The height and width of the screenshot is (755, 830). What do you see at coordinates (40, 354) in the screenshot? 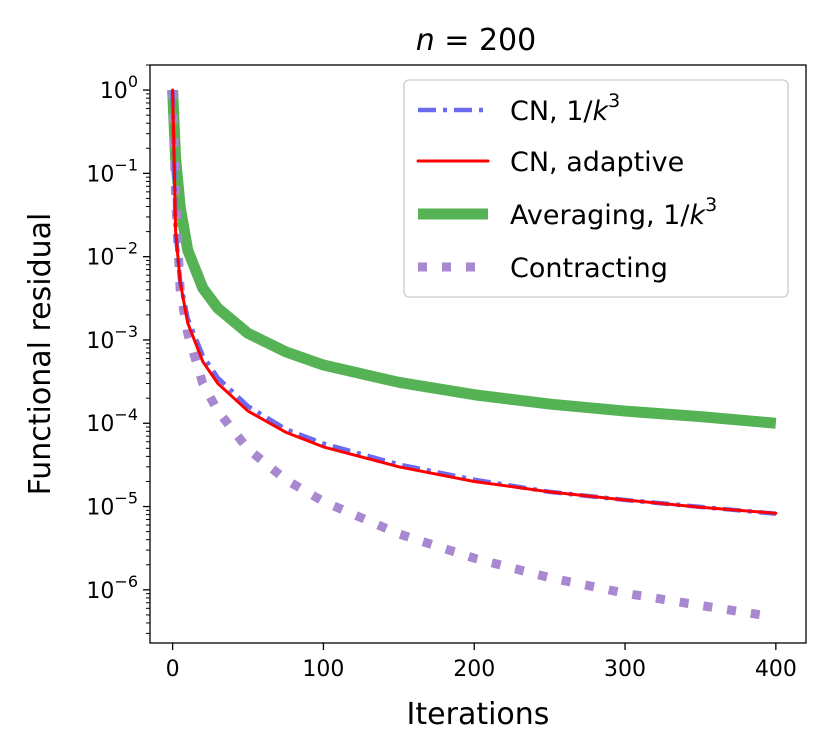
I see `y-axis-title: Functional residual` at bounding box center [40, 354].